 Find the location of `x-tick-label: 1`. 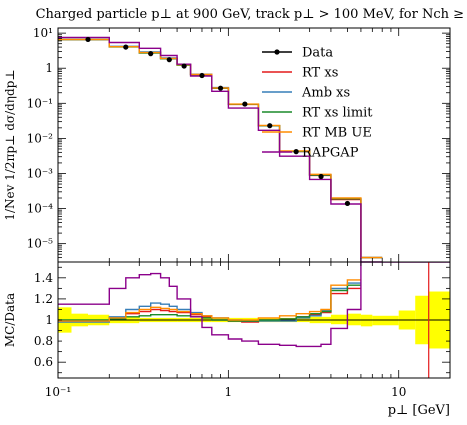

x-tick-label: 1 is located at coordinates (229, 392).